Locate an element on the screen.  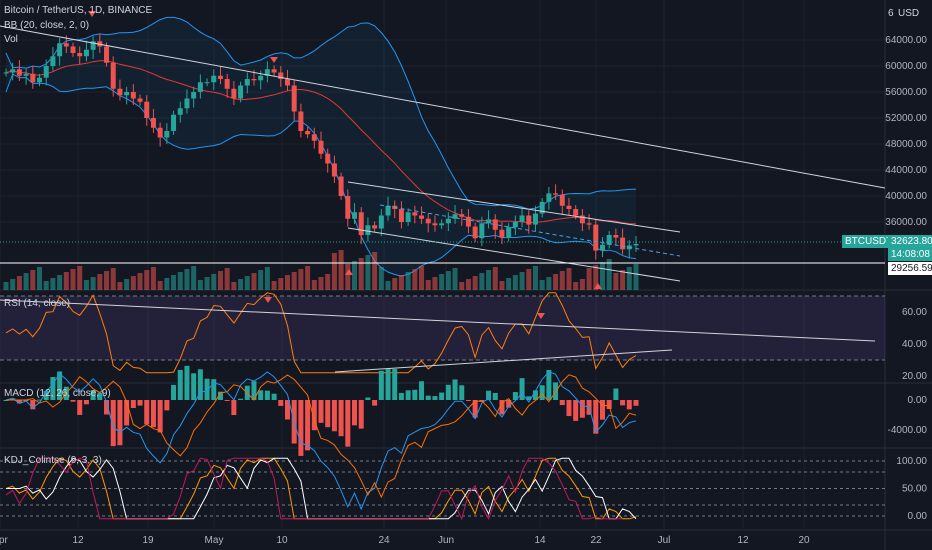
rsi-line is located at coordinates (321, 333).